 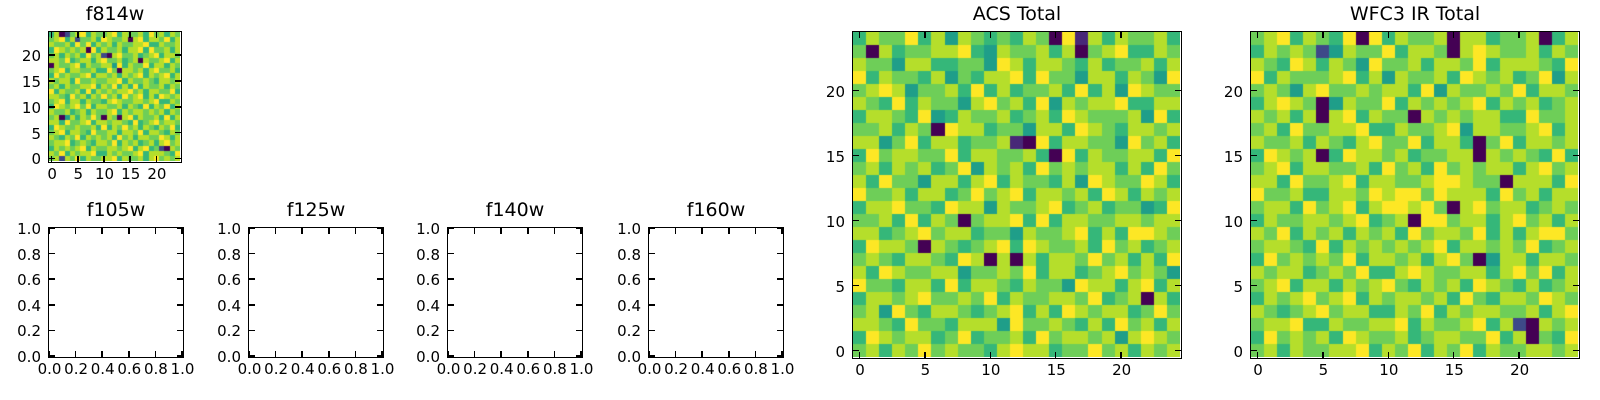 What do you see at coordinates (116, 210) in the screenshot?
I see `subplot-title-f105w: f105w` at bounding box center [116, 210].